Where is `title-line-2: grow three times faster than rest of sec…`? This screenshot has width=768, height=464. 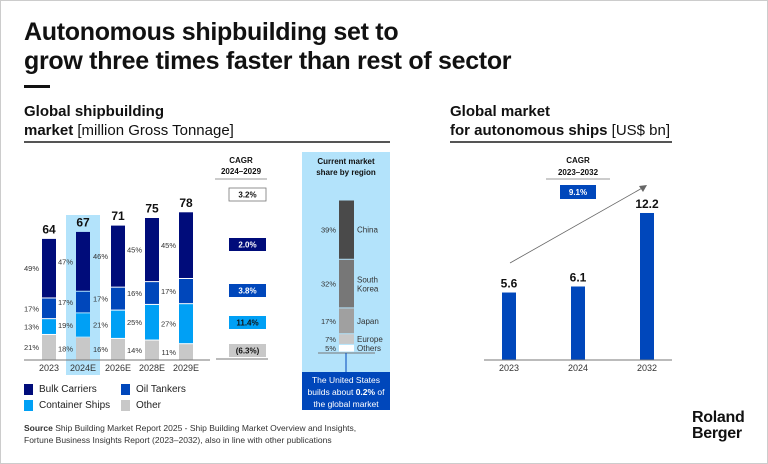 title-line-2: grow three times faster than rest of sec… is located at coordinates (268, 61).